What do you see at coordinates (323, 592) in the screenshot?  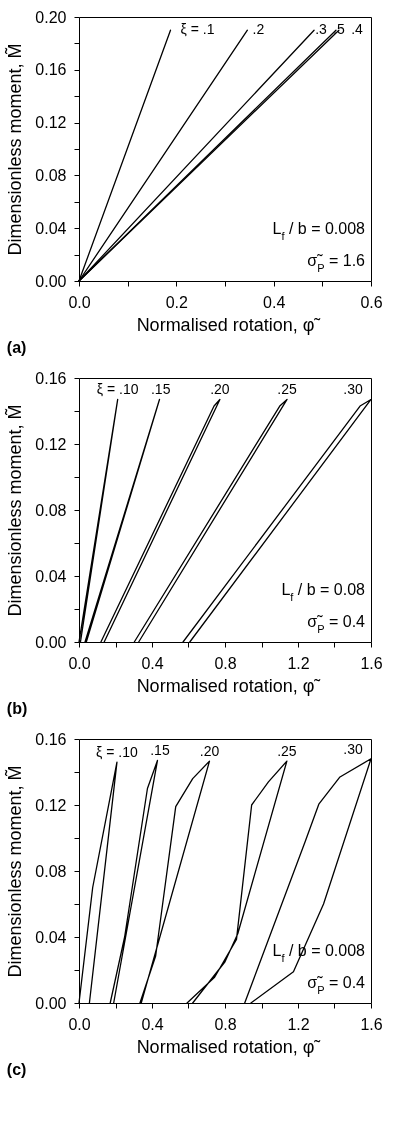 I see `annotation: L$_{f}$ / b = 0.08` at bounding box center [323, 592].